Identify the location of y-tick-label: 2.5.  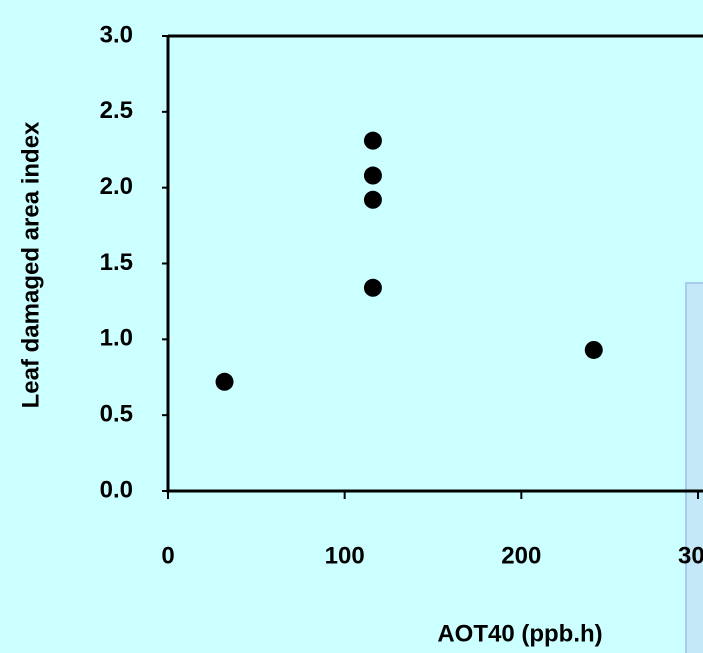
(116, 110).